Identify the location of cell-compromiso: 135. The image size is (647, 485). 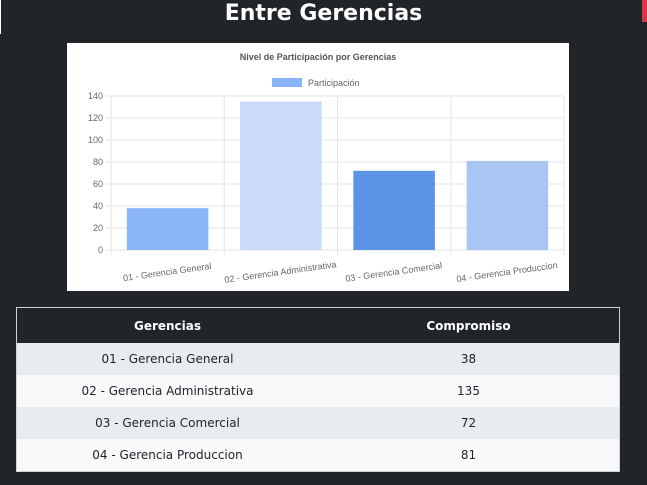
(468, 391).